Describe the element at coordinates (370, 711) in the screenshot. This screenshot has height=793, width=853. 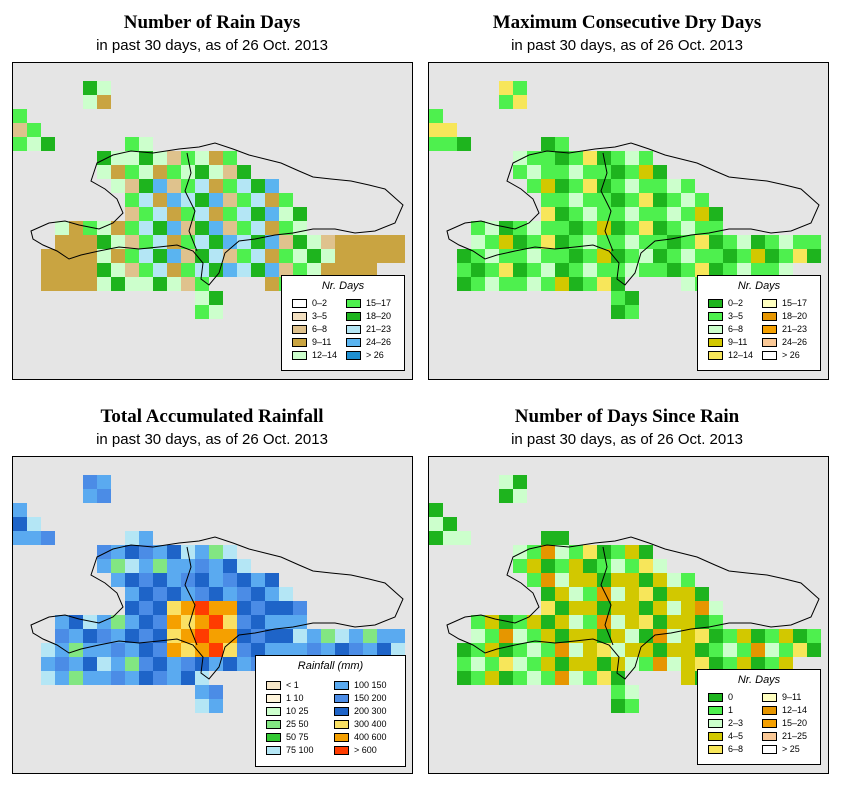
I see `legend-label: 200 300` at that location.